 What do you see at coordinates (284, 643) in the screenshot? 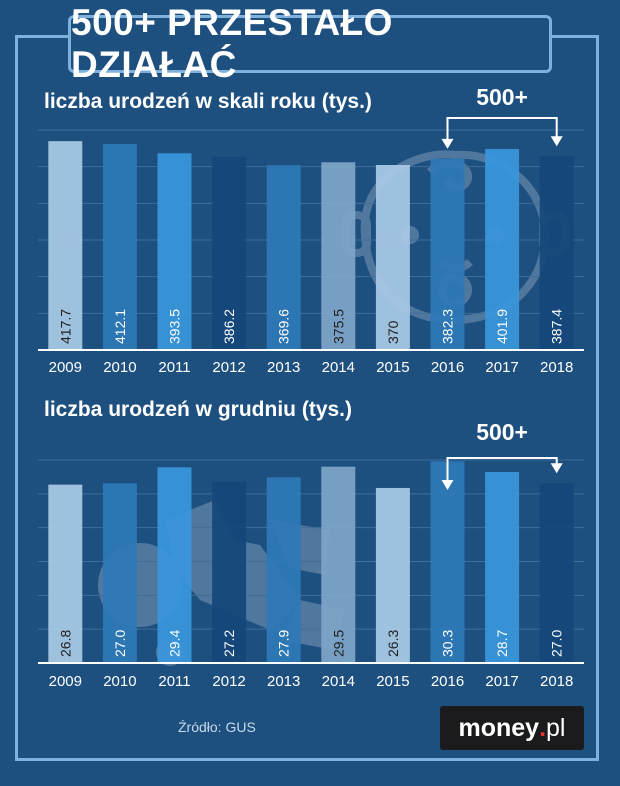
I see `bar-value-label: 27.9` at bounding box center [284, 643].